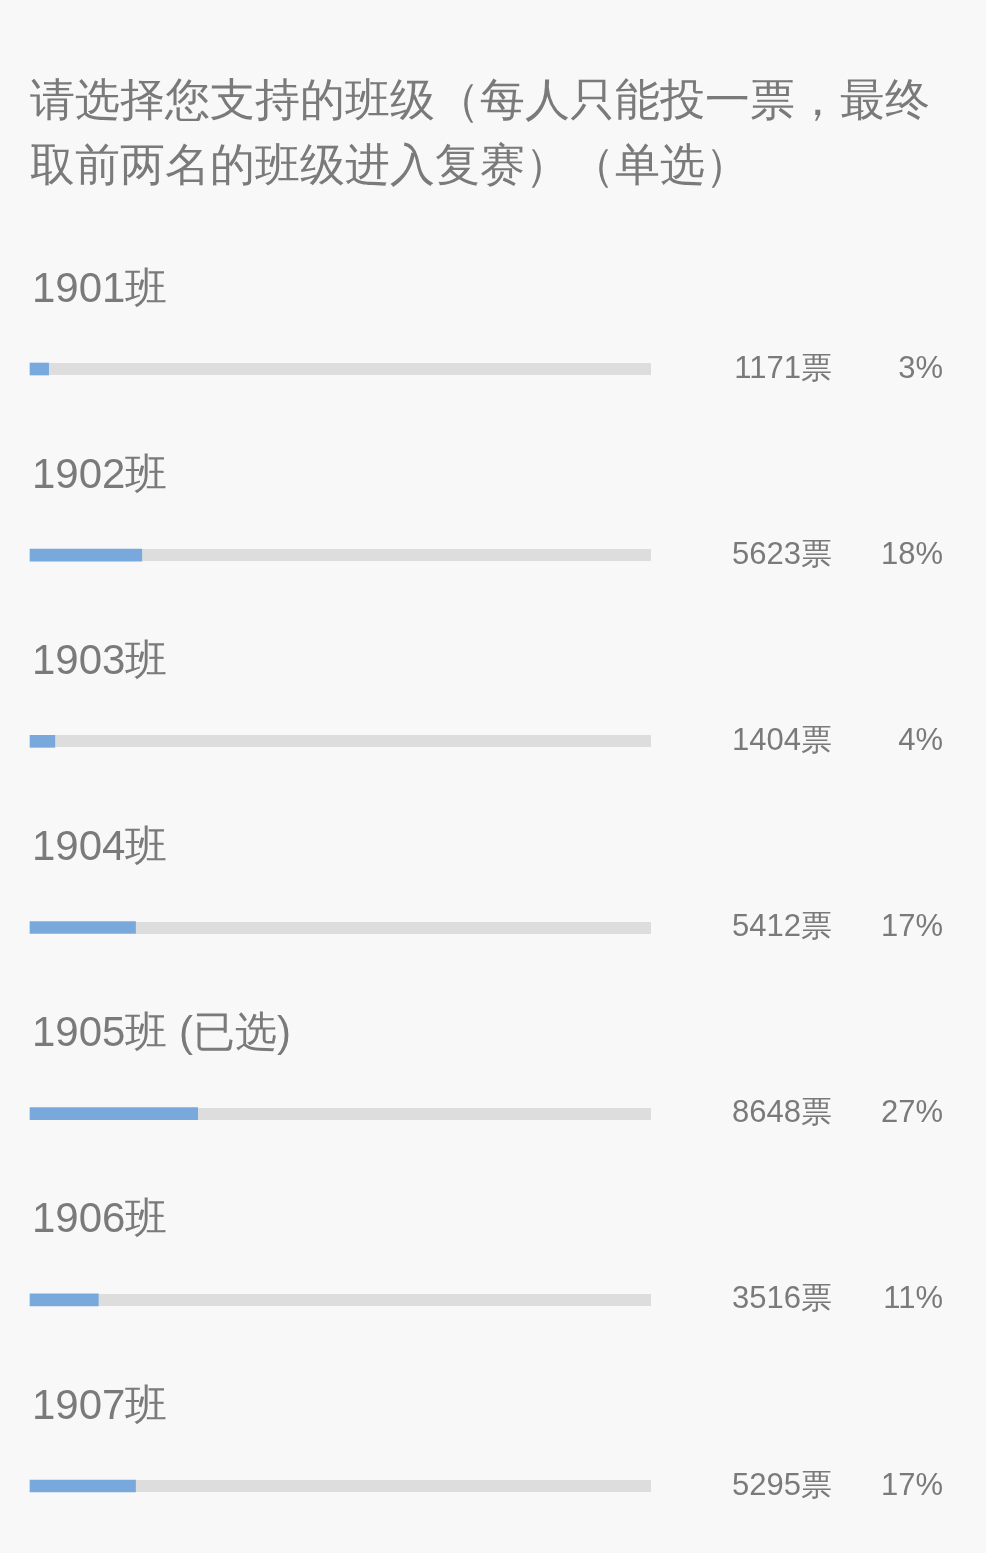  Describe the element at coordinates (782, 1484) in the screenshot. I see `text: 5295票` at that location.